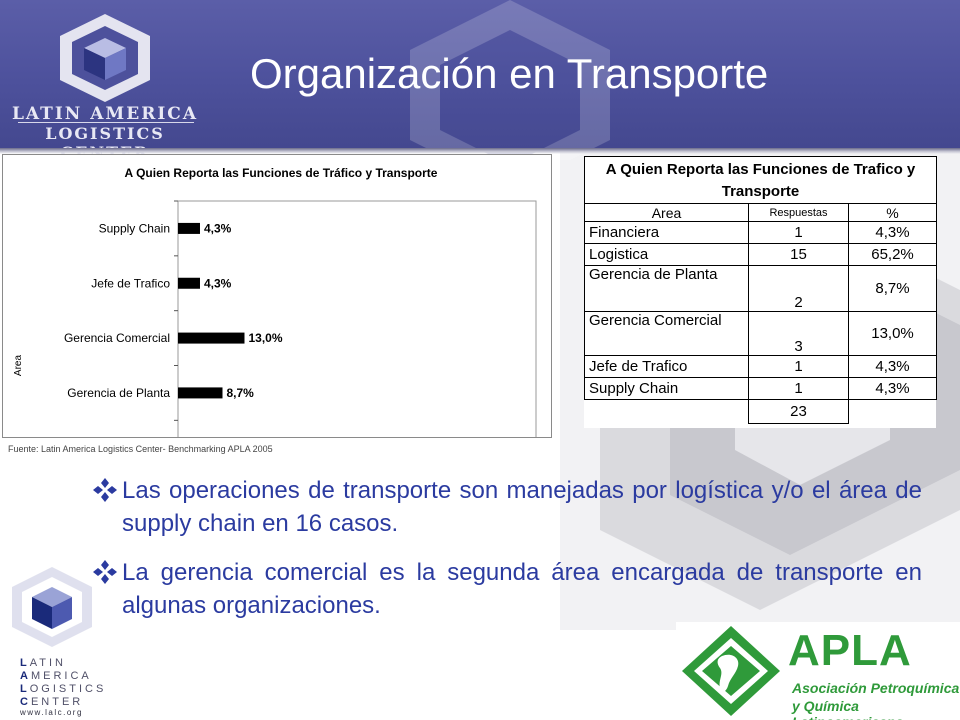  What do you see at coordinates (134, 228) in the screenshot?
I see `y-tick-label: Supply Chain` at bounding box center [134, 228].